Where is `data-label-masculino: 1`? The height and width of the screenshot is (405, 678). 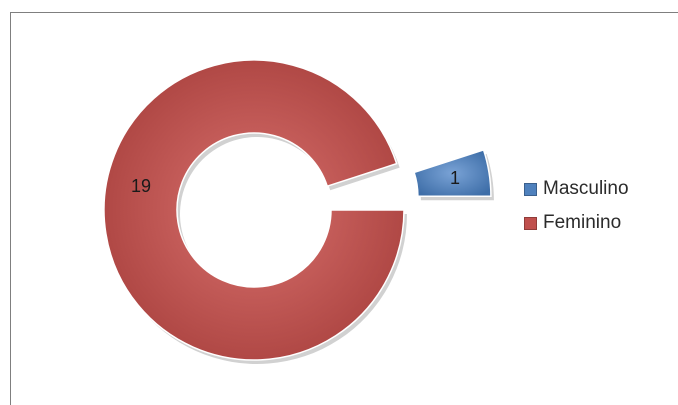 data-label-masculino: 1 is located at coordinates (455, 178).